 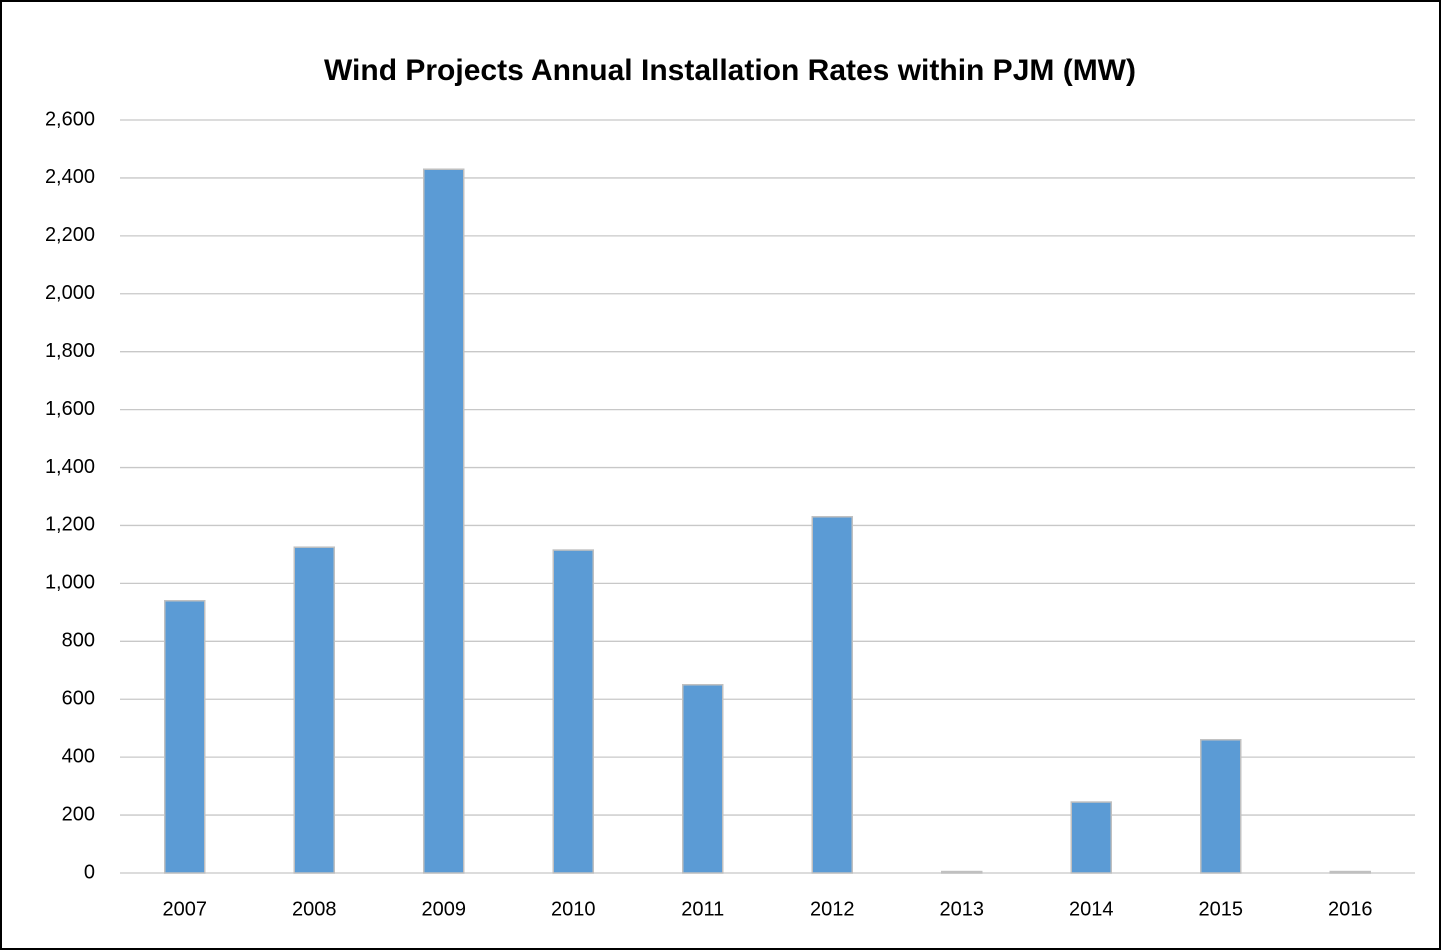 What do you see at coordinates (70, 351) in the screenshot?
I see `y-tick-label: 1,800` at bounding box center [70, 351].